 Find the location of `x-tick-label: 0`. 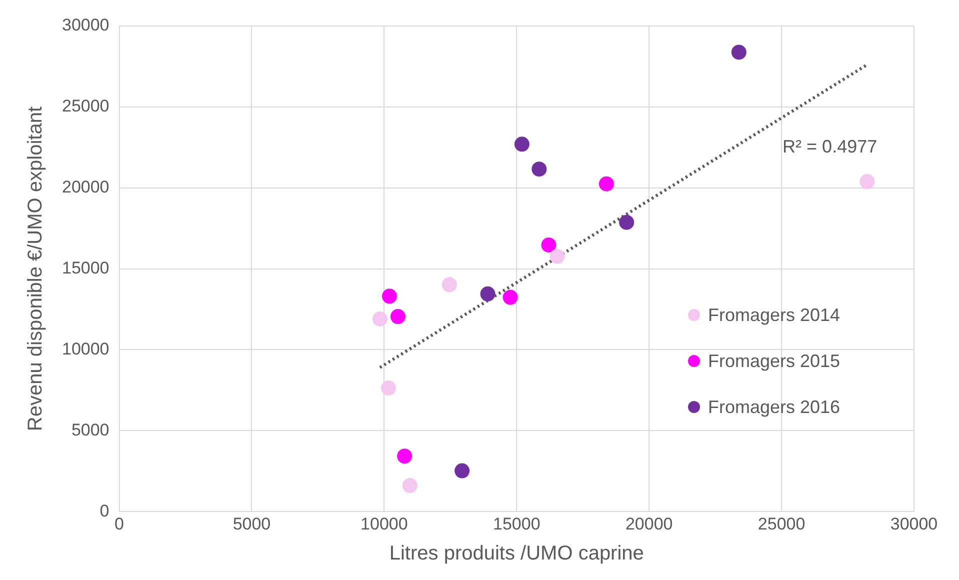

x-tick-label: 0 is located at coordinates (119, 524).